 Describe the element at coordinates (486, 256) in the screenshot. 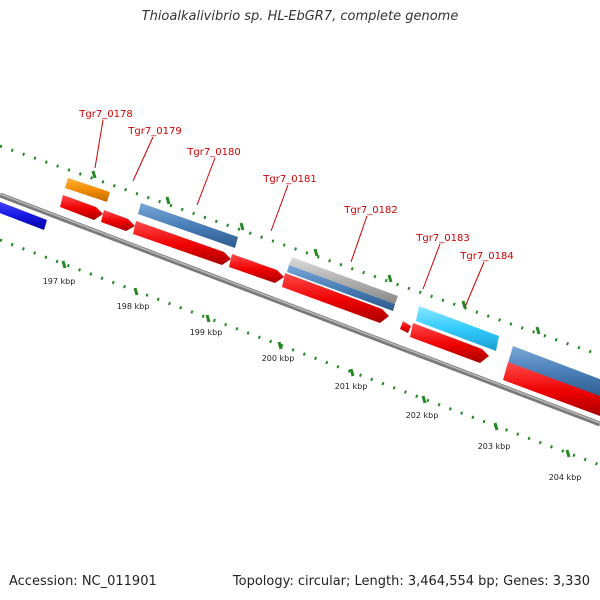

I see `gene-label-tgr7-0184: Tgr7_0184` at that location.